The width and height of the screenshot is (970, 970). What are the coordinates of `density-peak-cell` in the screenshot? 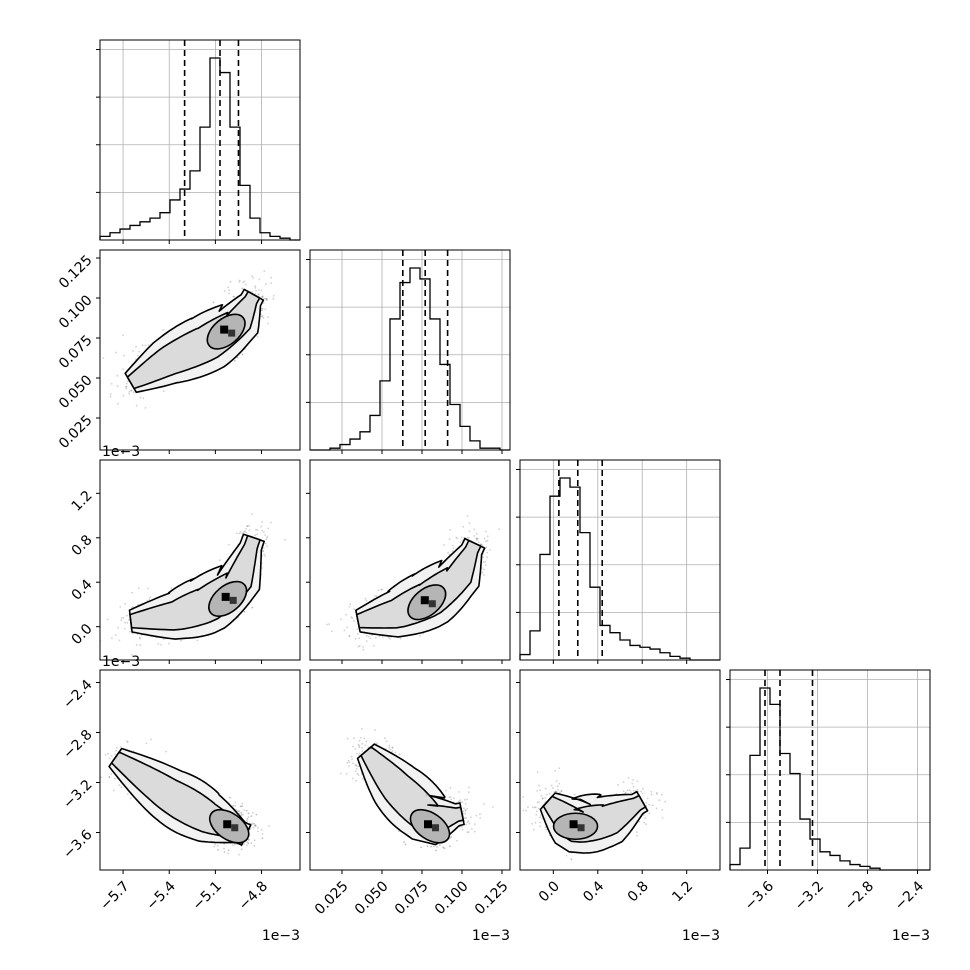 It's located at (227, 824).